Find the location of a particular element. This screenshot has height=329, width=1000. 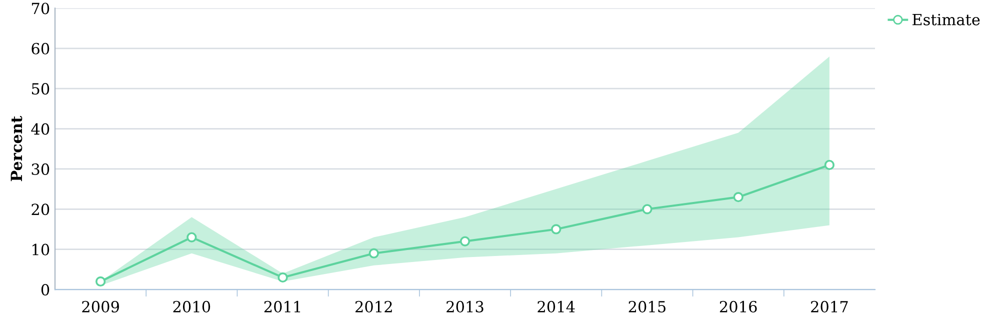

x-tick-label: 2012 is located at coordinates (373, 306).